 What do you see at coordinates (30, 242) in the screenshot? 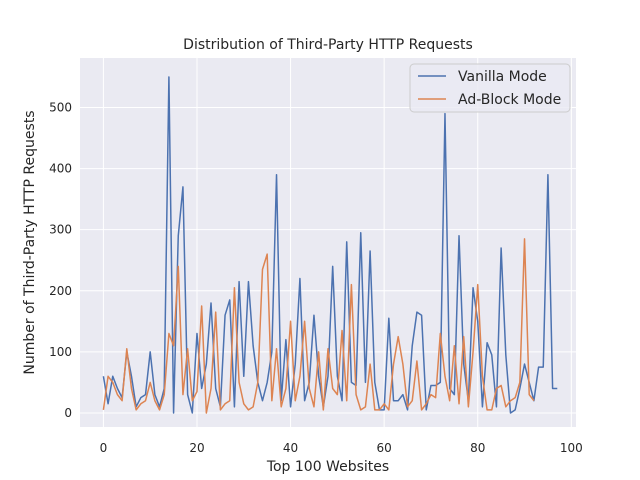
I see `y-axis-label: Number of Third-Party HTTP Requests` at bounding box center [30, 242].